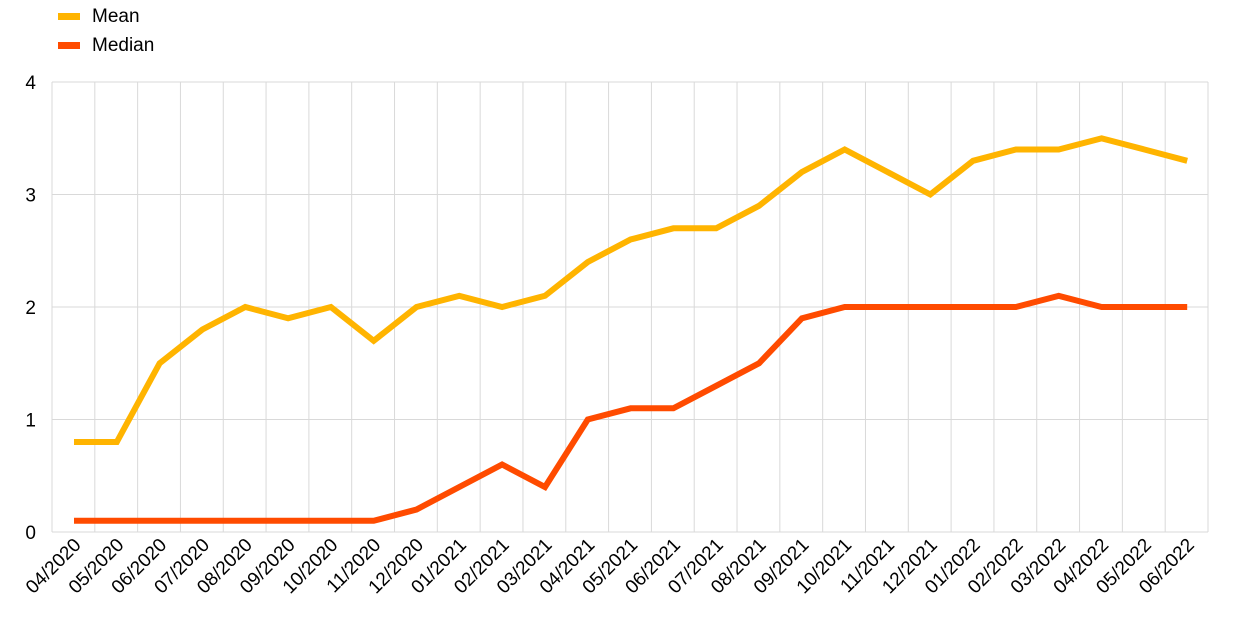 The height and width of the screenshot is (624, 1240). I want to click on y-tick-label: 2, so click(30, 308).